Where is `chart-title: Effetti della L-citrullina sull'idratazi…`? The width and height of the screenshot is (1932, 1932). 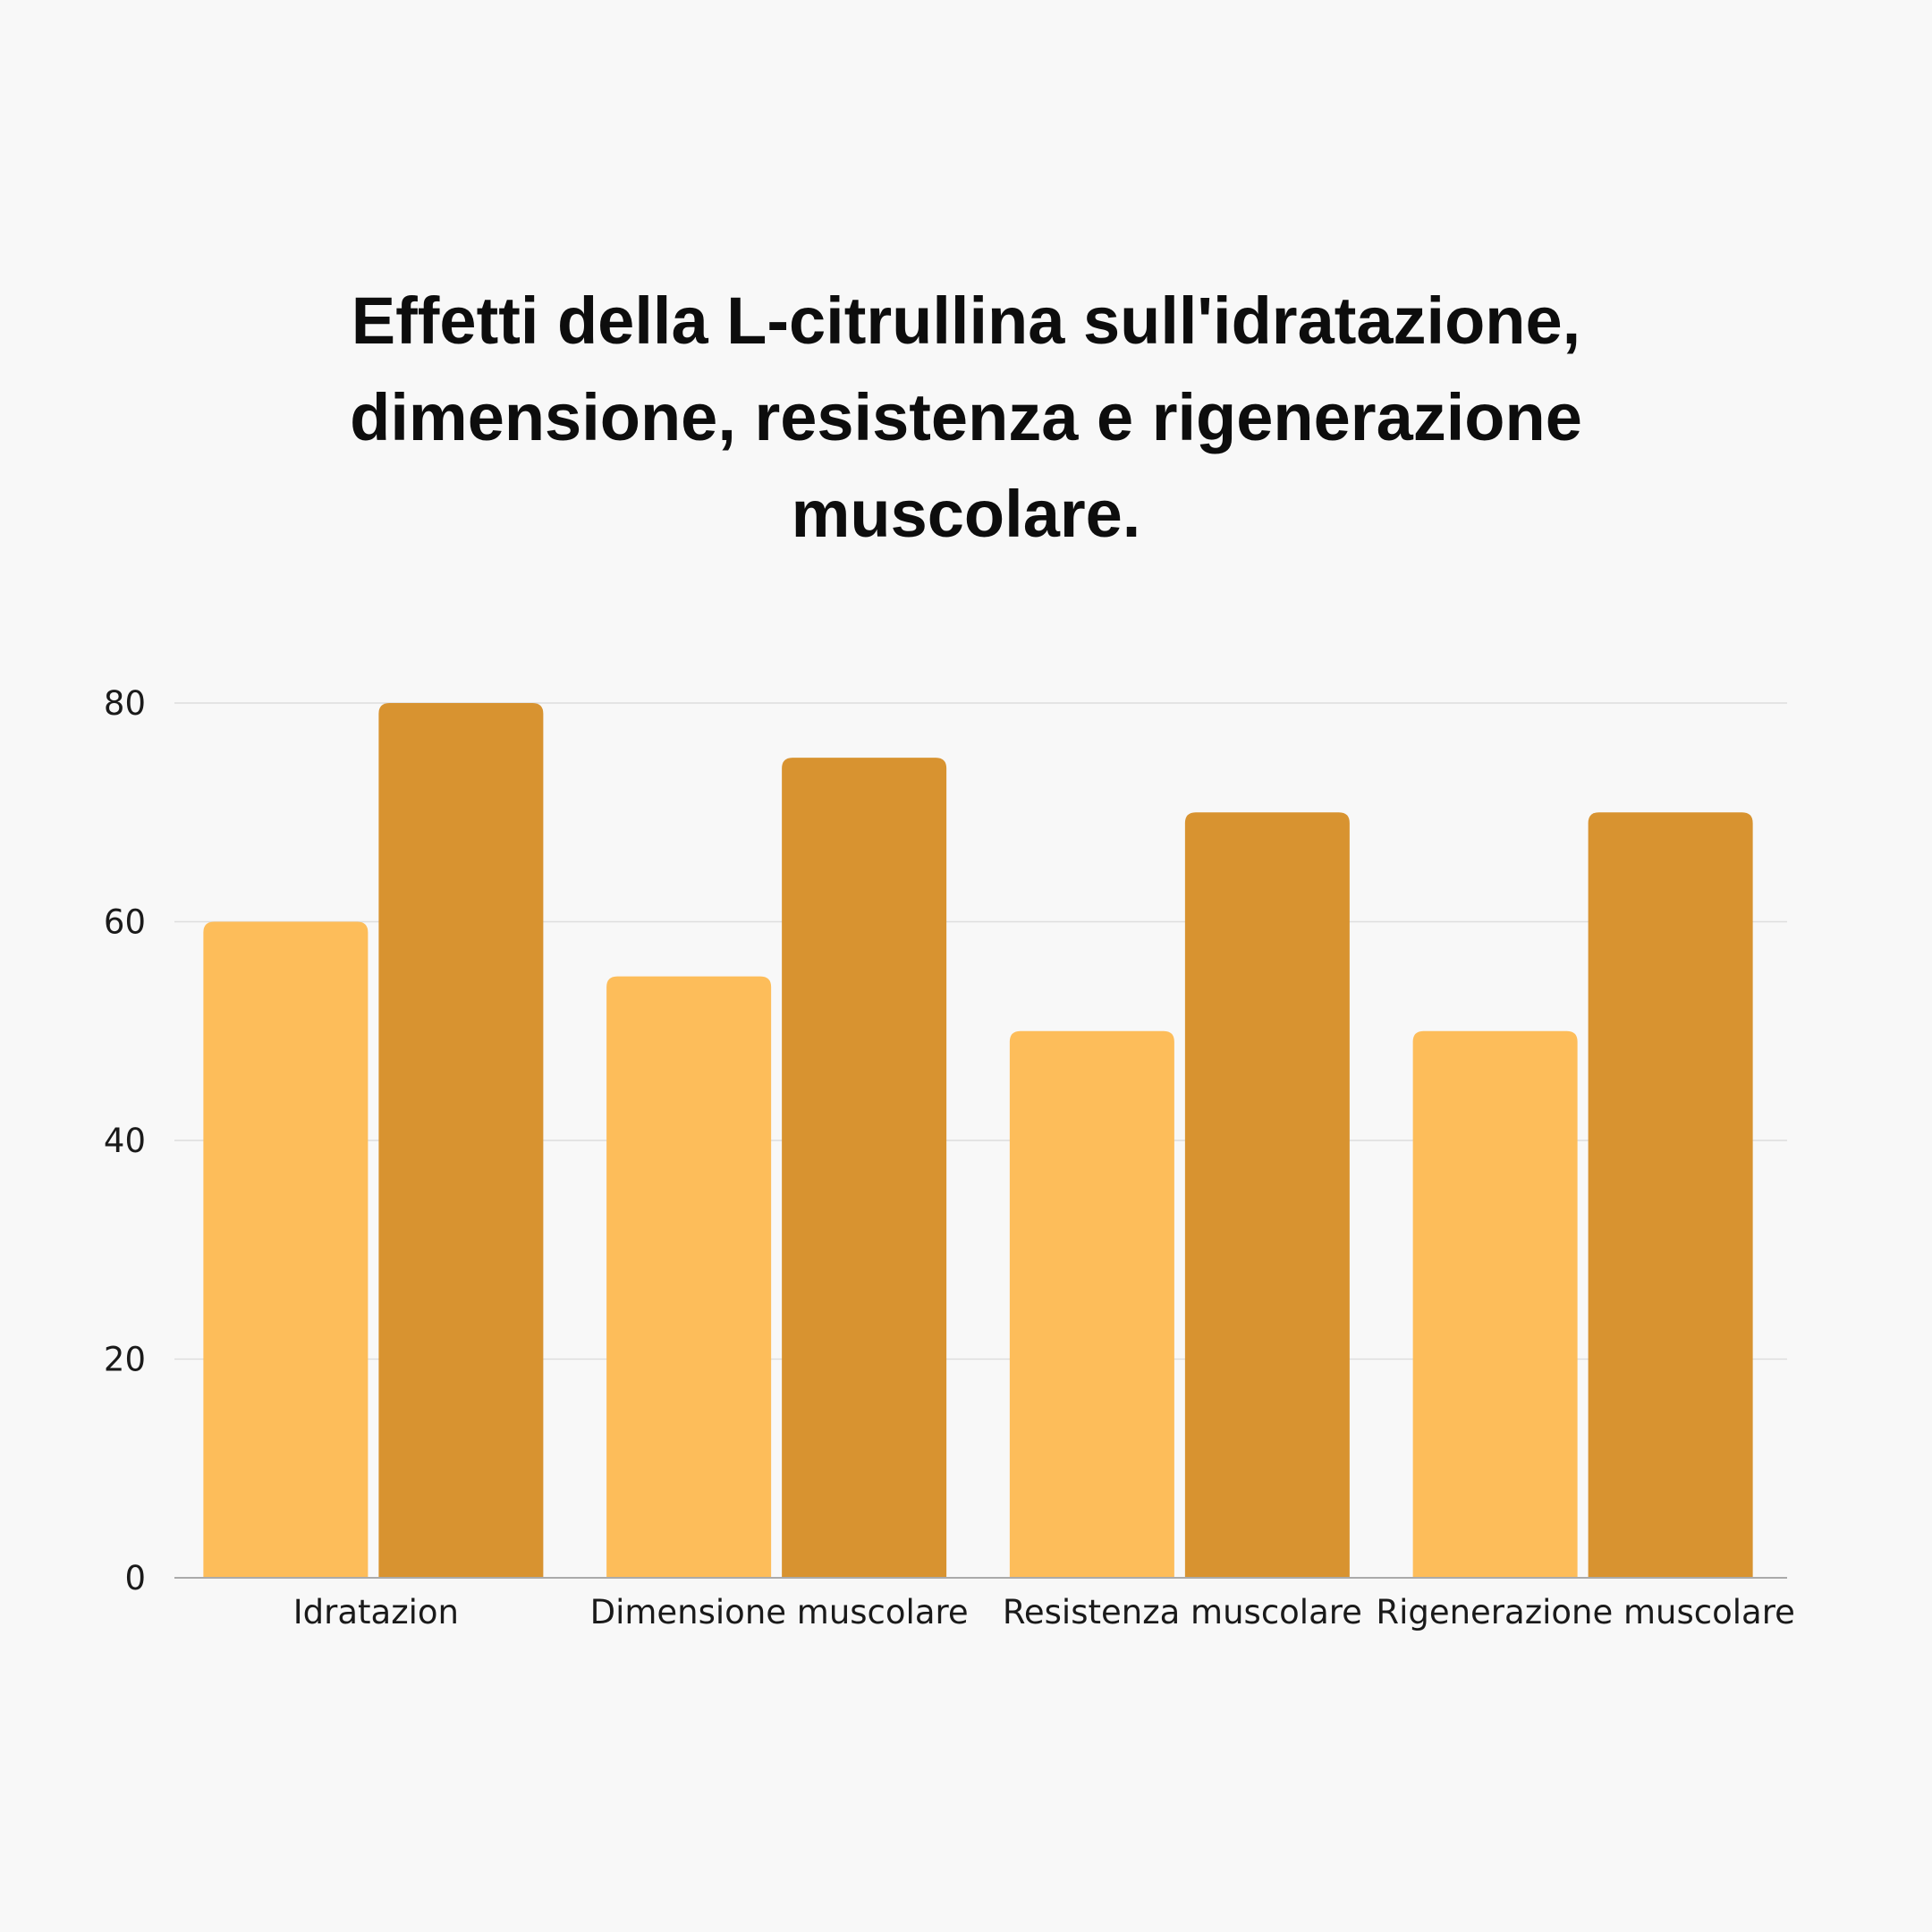
chart-title: Effetti della L-citrullina sull'idratazi… is located at coordinates (966, 417).